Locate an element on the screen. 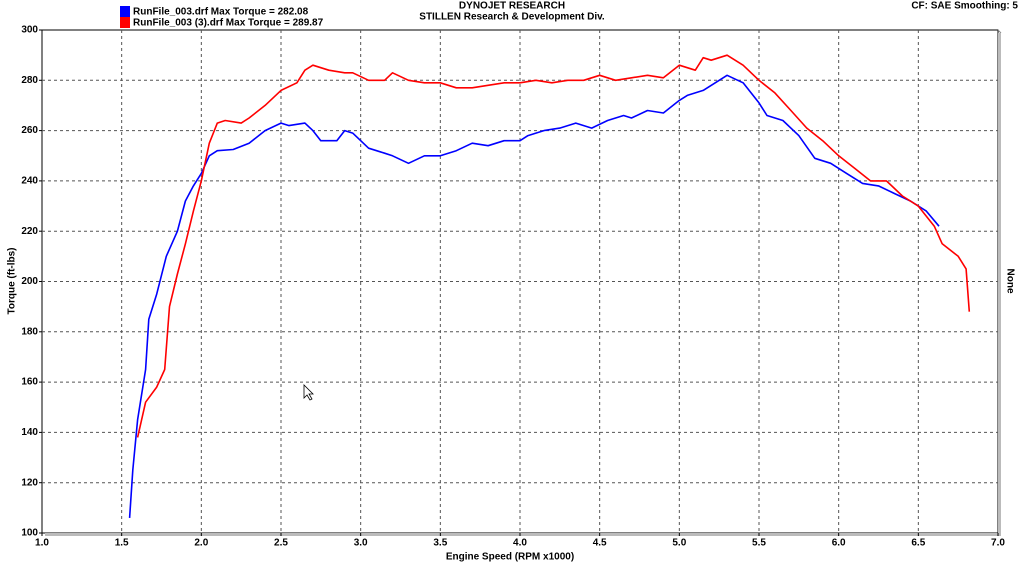  legend-label: RunFile_003.drf Max Torque = 282.08 is located at coordinates (221, 12).